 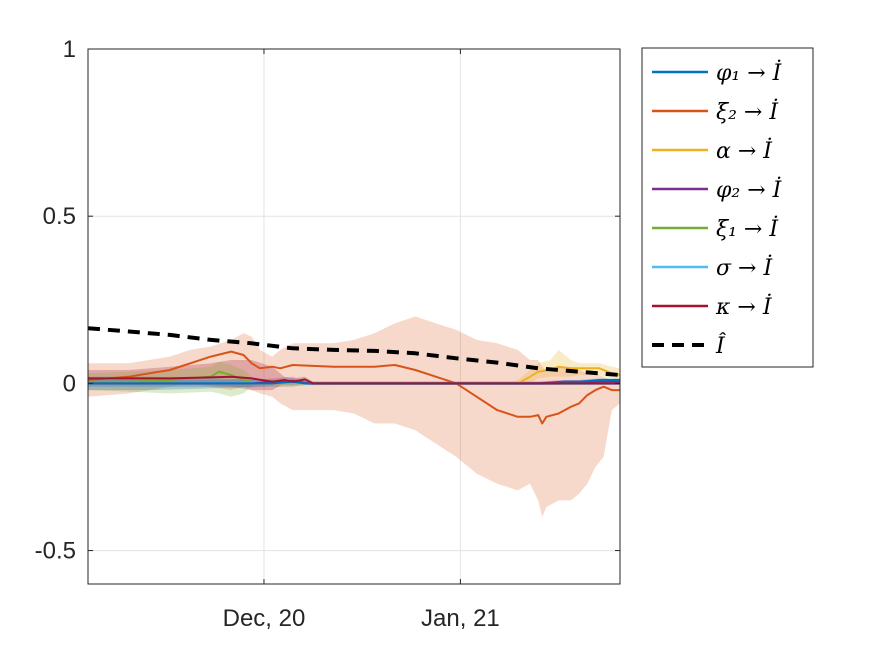 What do you see at coordinates (749, 72) in the screenshot?
I see `legend-label-phi1: φ₁ → İ` at bounding box center [749, 72].